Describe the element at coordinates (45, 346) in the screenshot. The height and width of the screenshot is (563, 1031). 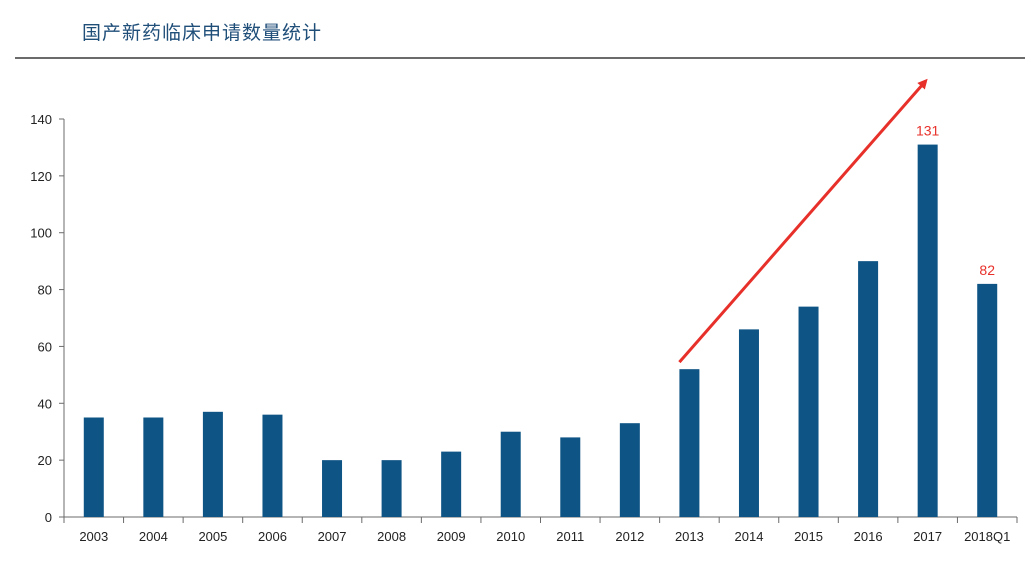
I see `y-tick-label: 60` at that location.